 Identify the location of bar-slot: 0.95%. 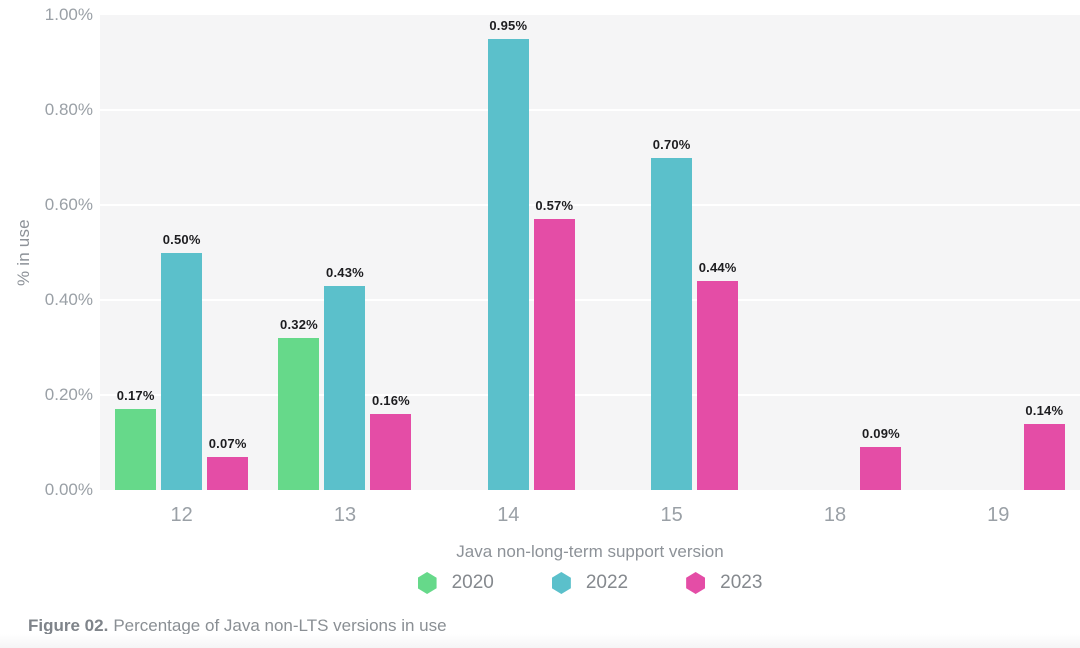
(508, 253).